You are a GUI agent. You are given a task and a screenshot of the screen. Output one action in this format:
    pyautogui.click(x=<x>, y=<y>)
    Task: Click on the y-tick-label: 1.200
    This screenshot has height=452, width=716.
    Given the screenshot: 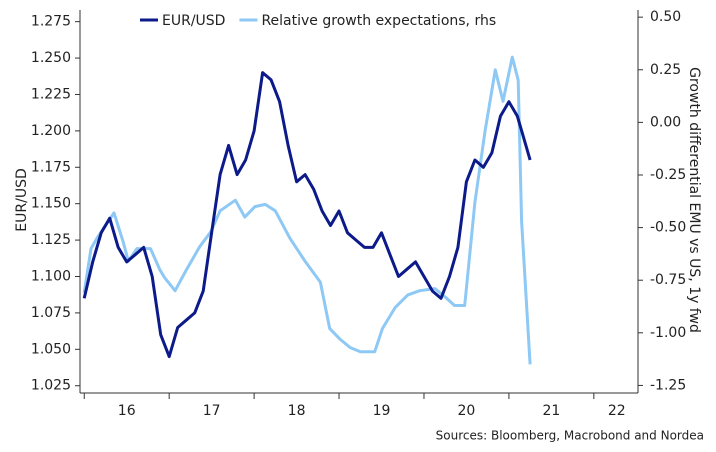 What is the action you would take?
    pyautogui.click(x=51, y=131)
    